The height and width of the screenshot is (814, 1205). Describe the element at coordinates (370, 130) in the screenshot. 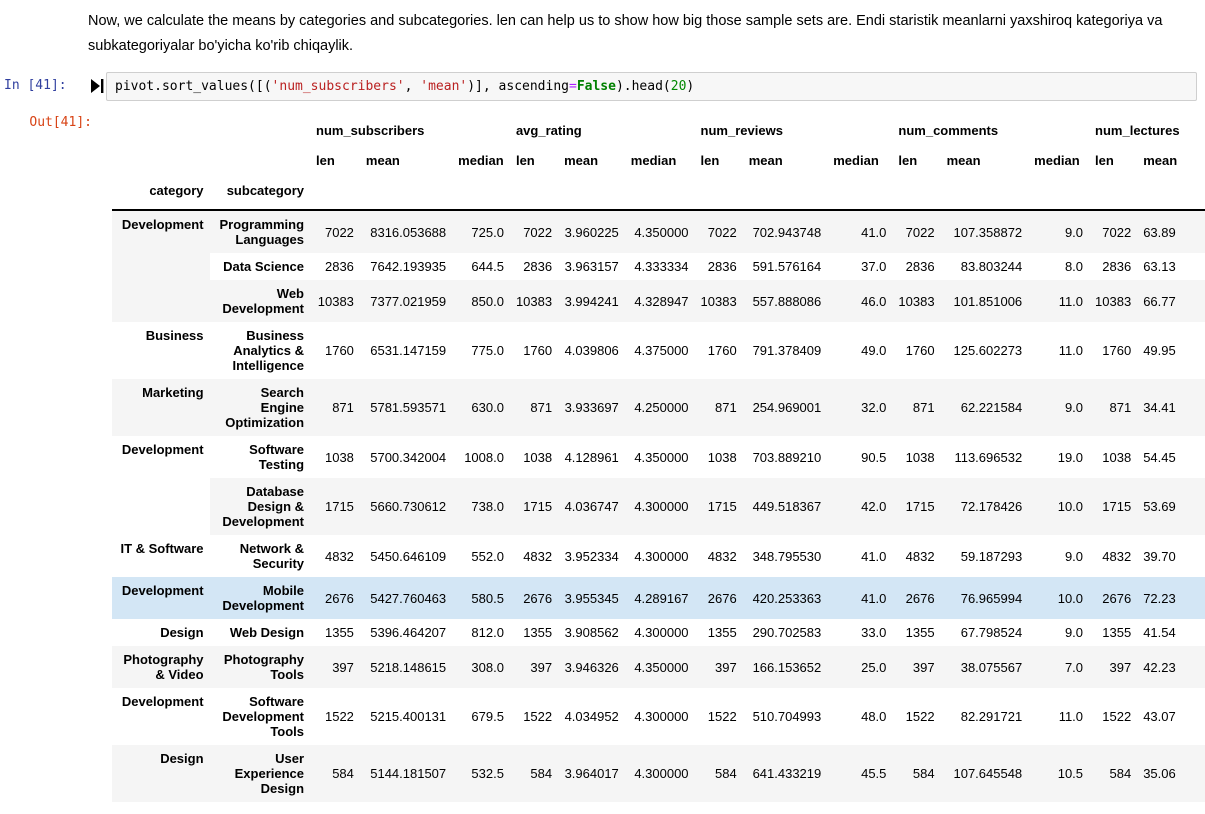

I see `column-group-header: num_subscribers` at that location.